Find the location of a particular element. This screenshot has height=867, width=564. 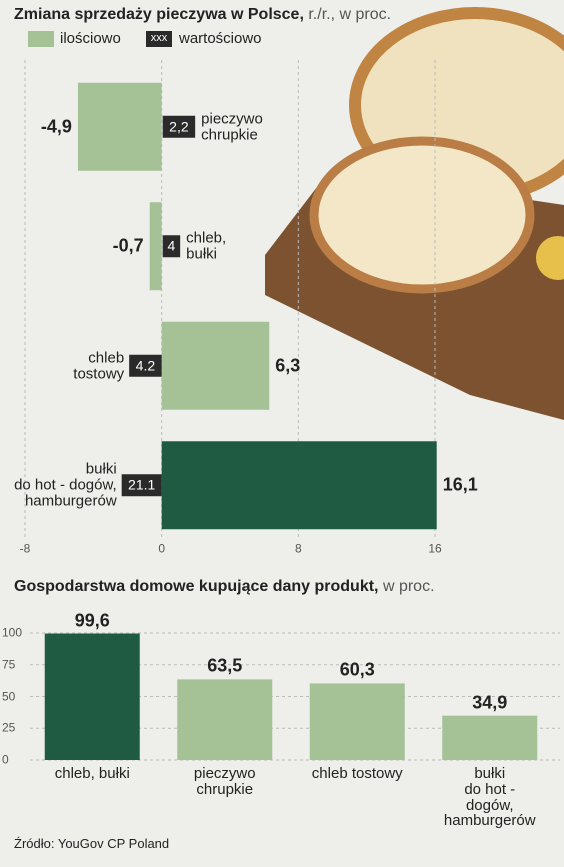

legend-label: ilościowo is located at coordinates (90, 39).